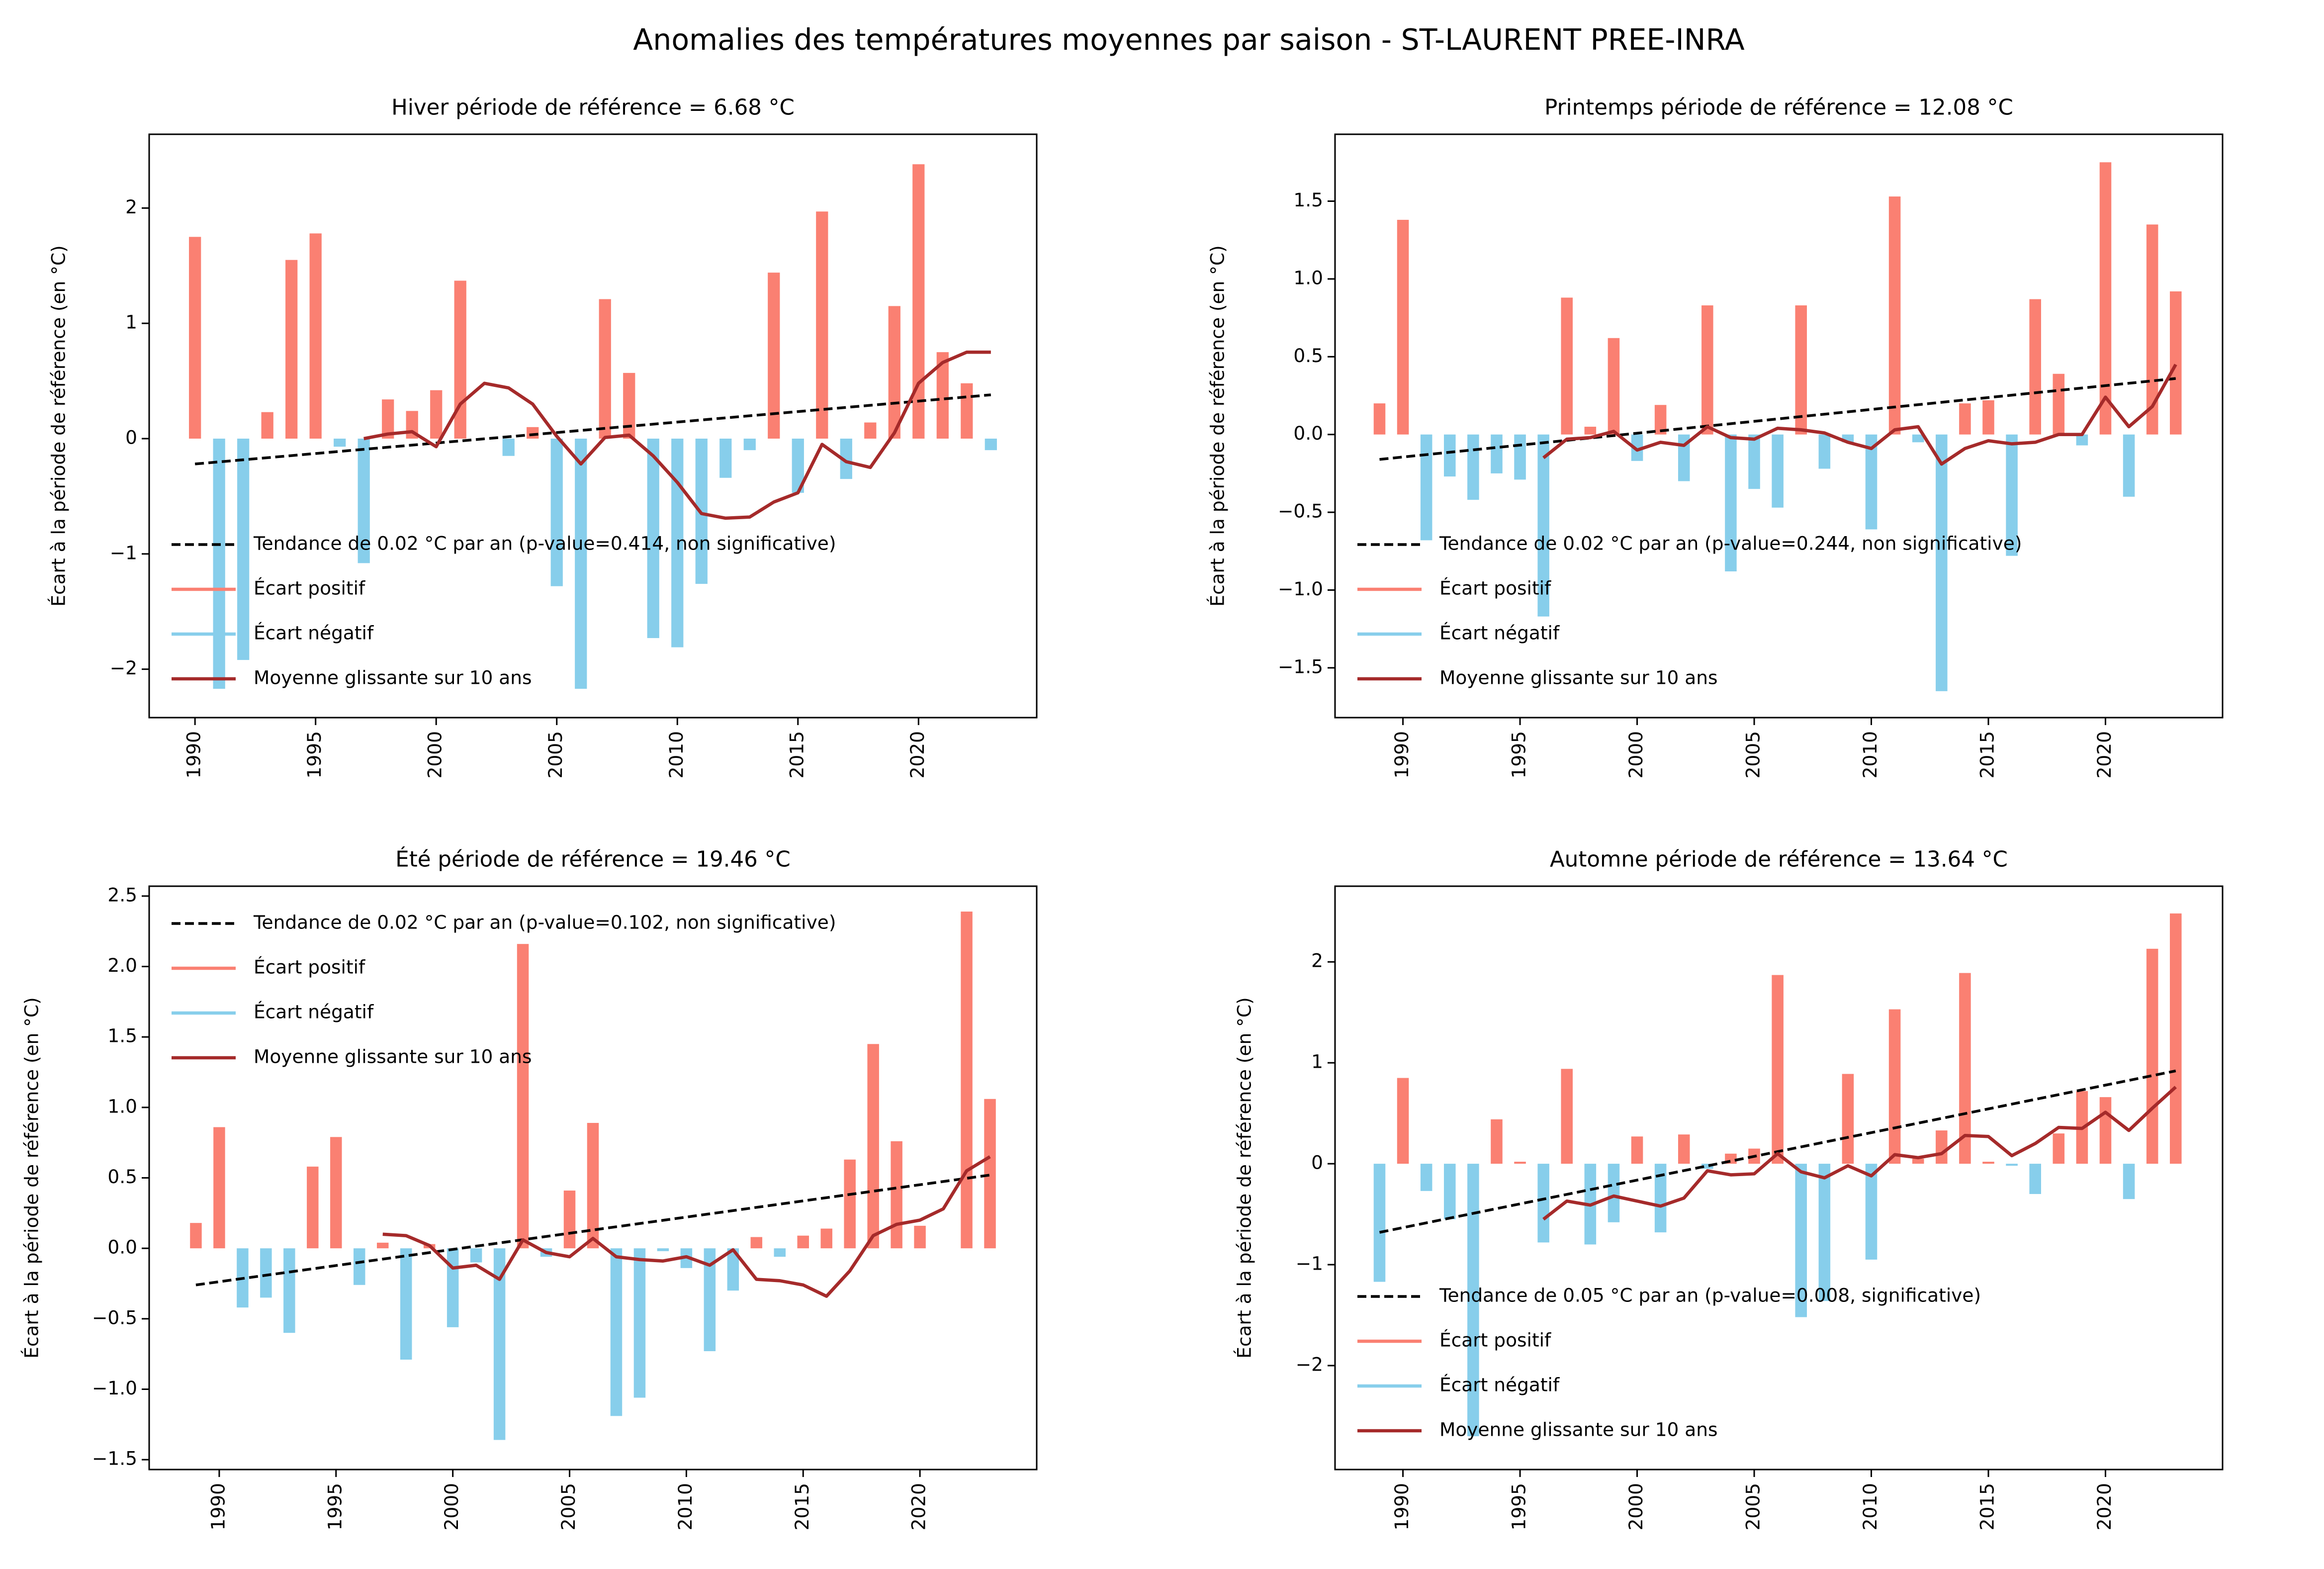 The height and width of the screenshot is (1569, 2324). Describe the element at coordinates (1308, 200) in the screenshot. I see `y-tick-label: 1.5` at that location.